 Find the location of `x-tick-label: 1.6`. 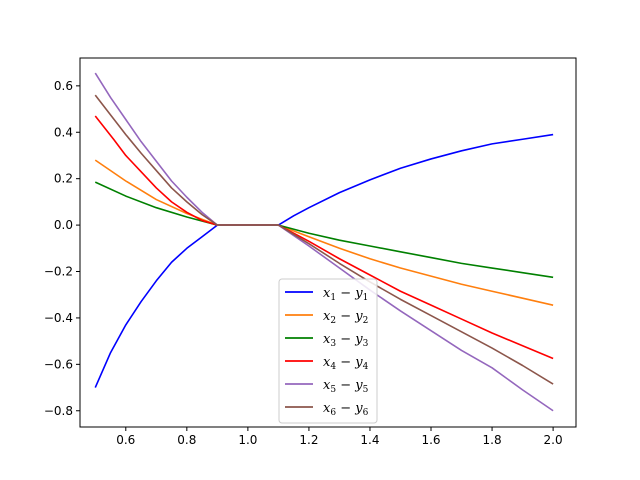

x-tick-label: 1.6 is located at coordinates (430, 440).